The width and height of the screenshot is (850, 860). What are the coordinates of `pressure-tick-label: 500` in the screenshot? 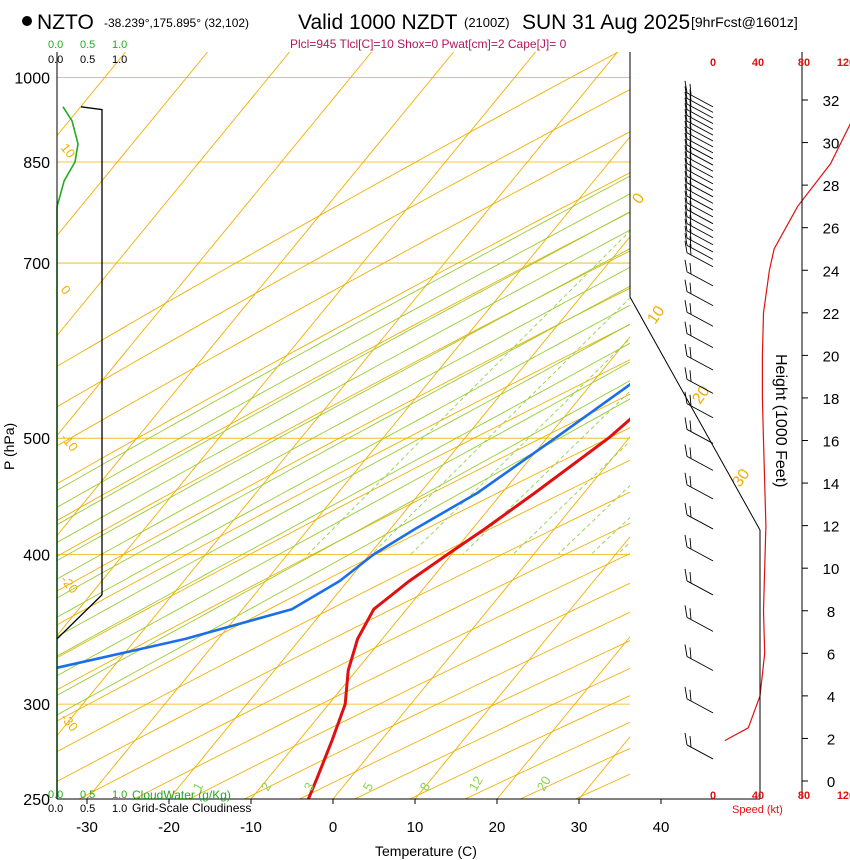 It's located at (36, 439).